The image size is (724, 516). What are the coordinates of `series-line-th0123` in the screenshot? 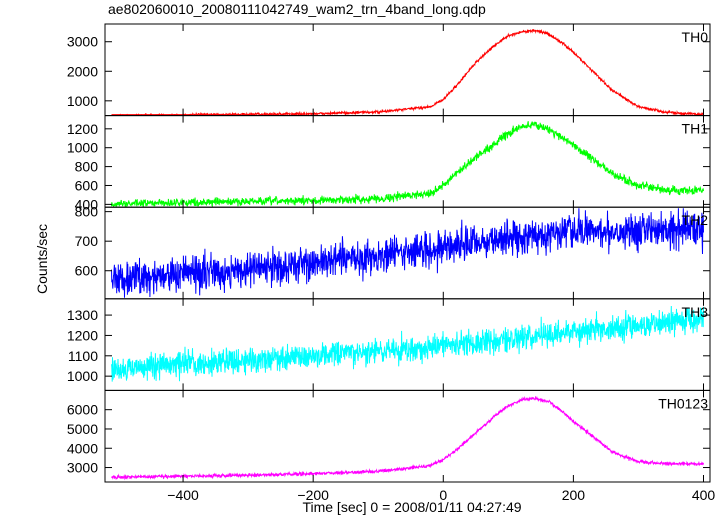 It's located at (407, 438).